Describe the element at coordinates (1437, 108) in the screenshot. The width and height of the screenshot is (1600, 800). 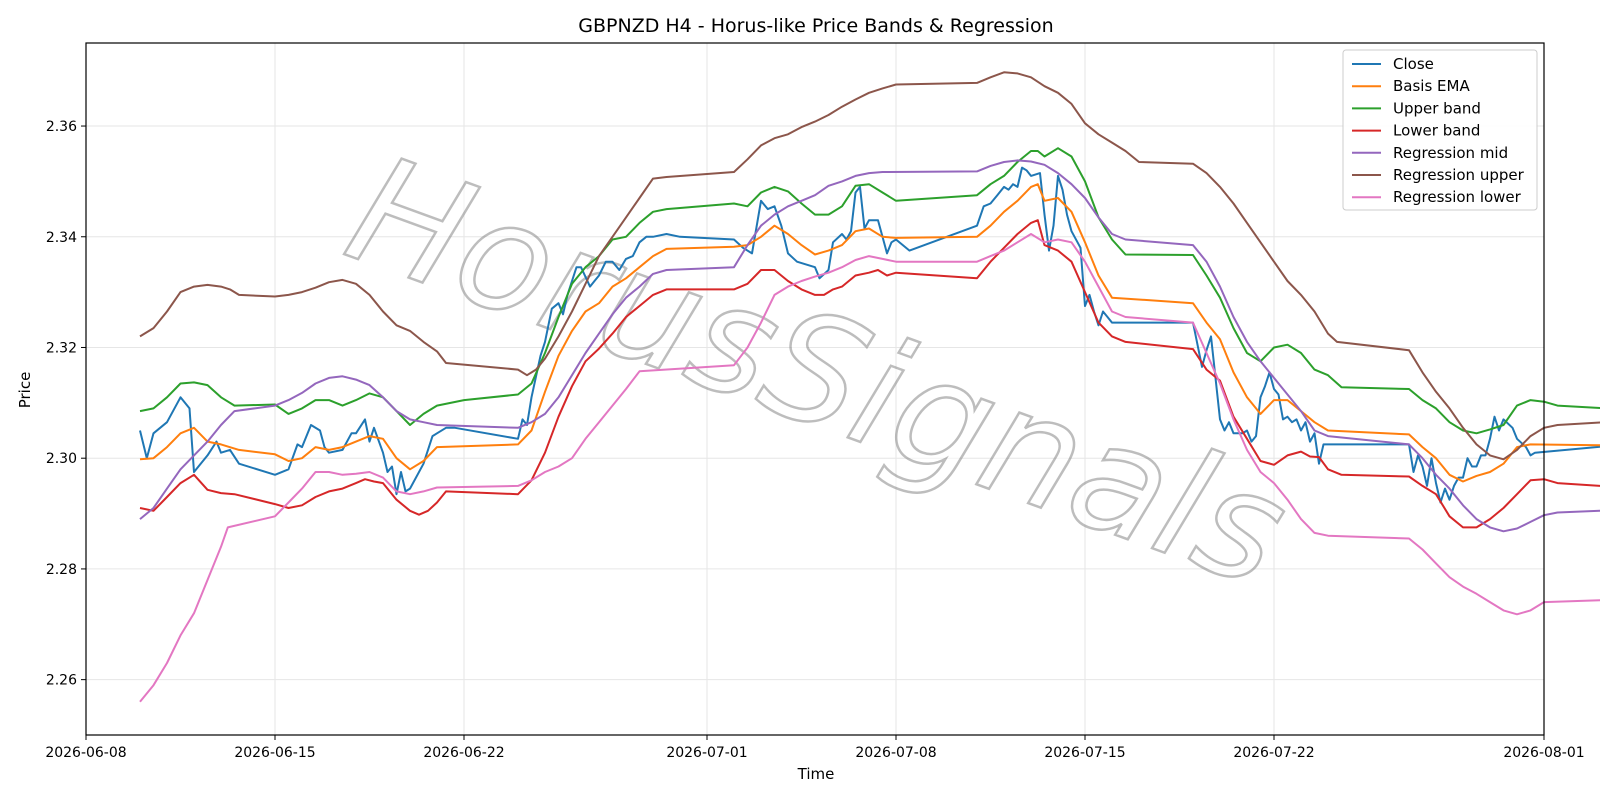
I see `legend-label-upper-band: Upper band` at that location.